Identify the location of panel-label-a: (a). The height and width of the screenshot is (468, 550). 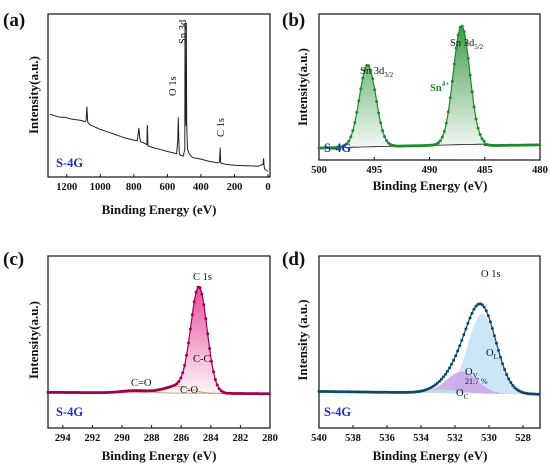
(14, 20).